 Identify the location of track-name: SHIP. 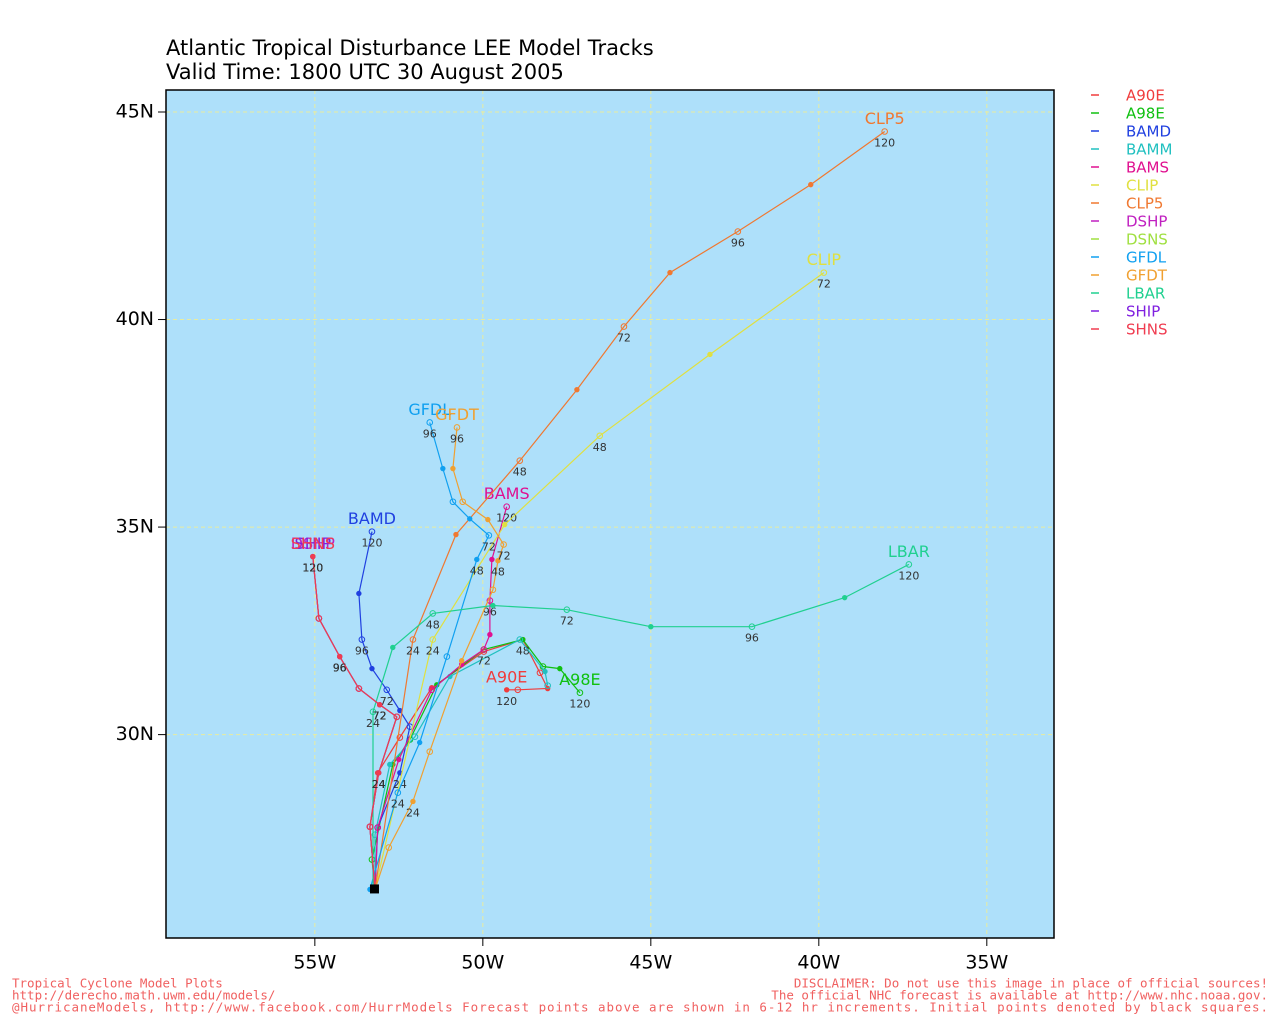
(313, 543).